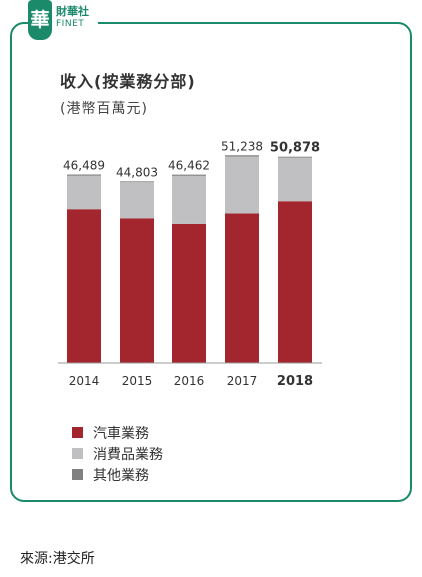 This screenshot has width=422, height=577. Describe the element at coordinates (189, 199) in the screenshot. I see `bar-segment-consumer-2016` at that location.